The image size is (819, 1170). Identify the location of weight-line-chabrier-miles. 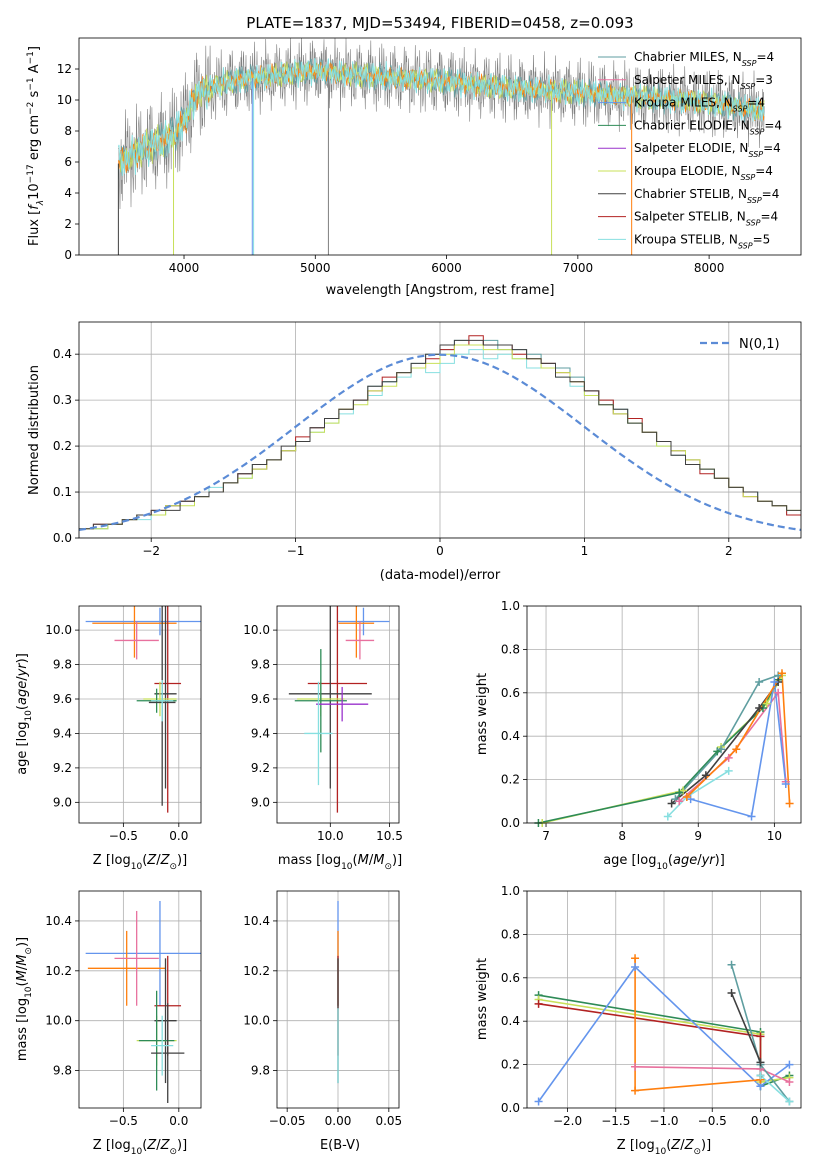
(726, 737).